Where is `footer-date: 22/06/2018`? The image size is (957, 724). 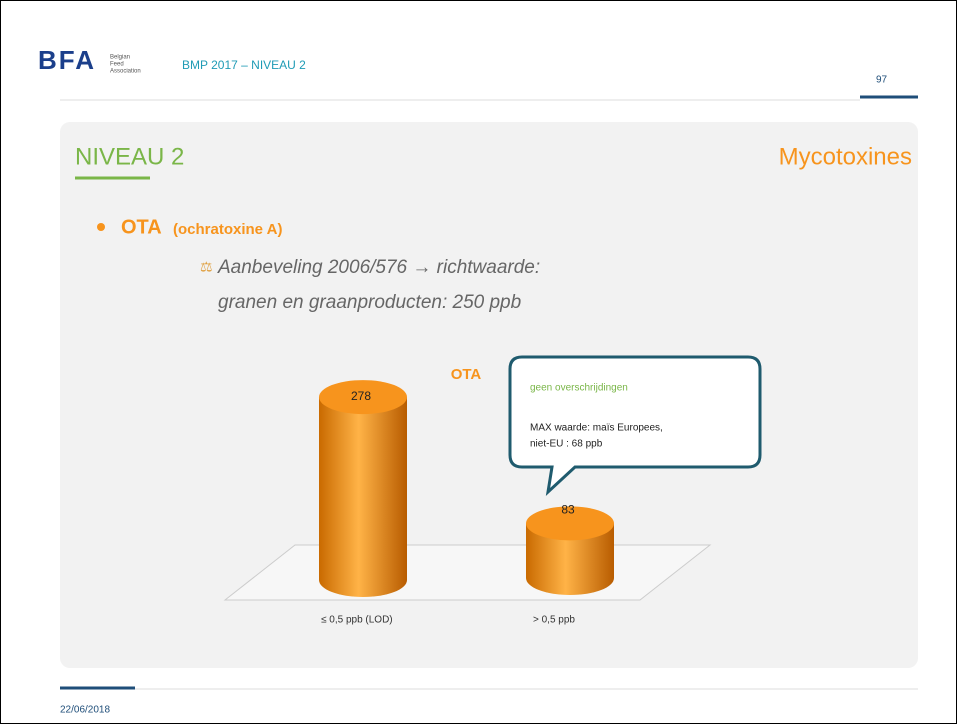
footer-date: 22/06/2018 is located at coordinates (85, 710).